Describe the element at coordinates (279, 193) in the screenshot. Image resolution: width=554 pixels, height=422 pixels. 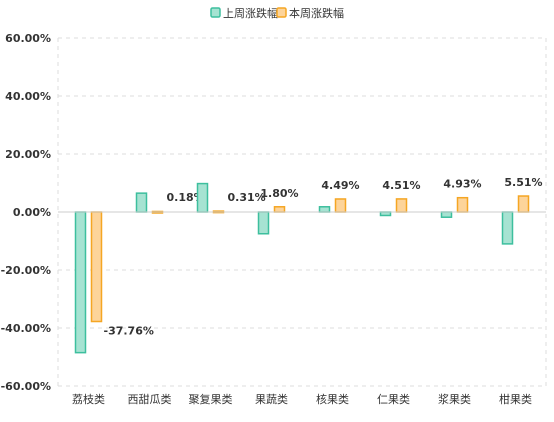
I see `data-label-4: 1.80%` at that location.